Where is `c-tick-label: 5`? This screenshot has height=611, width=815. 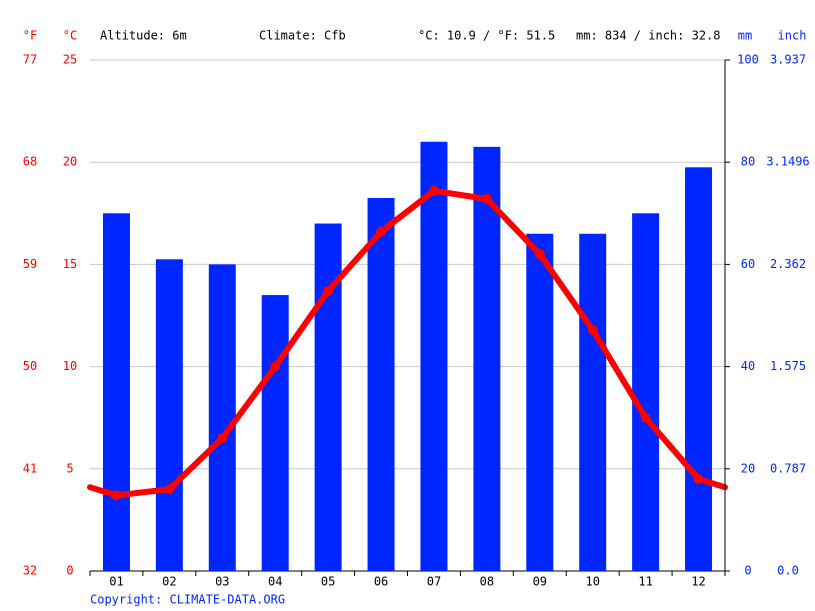 c-tick-label: 5 is located at coordinates (69, 468).